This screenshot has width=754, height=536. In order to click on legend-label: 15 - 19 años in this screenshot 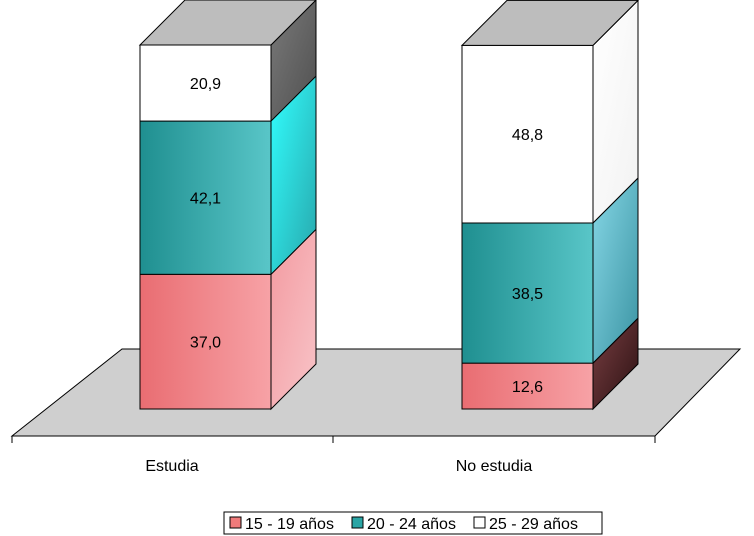, I will do `click(289, 524)`.